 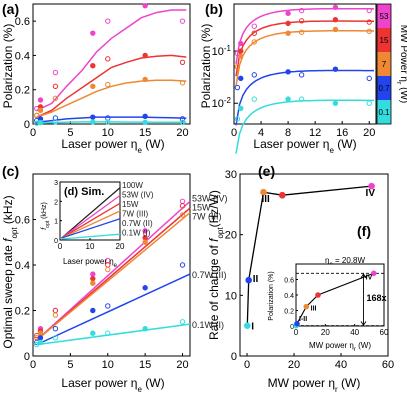 I want to click on a-fit-p15, so click(x=111, y=86).